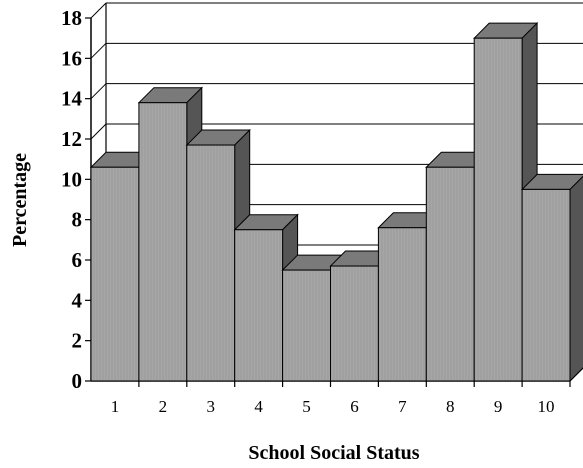  Describe the element at coordinates (77, 341) in the screenshot. I see `y-tick-label: 2` at that location.